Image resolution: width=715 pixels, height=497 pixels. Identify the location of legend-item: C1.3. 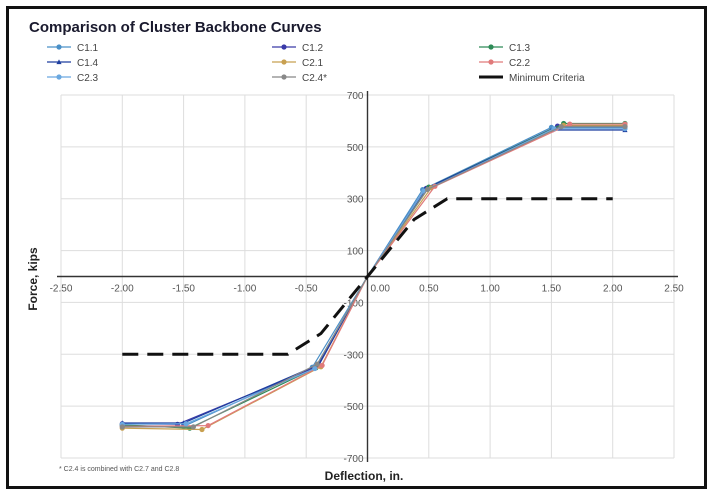
(505, 48).